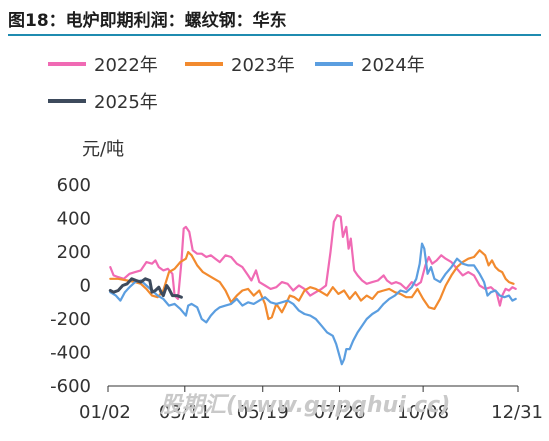  Describe the element at coordinates (274, 35) in the screenshot. I see `title-underline` at that location.